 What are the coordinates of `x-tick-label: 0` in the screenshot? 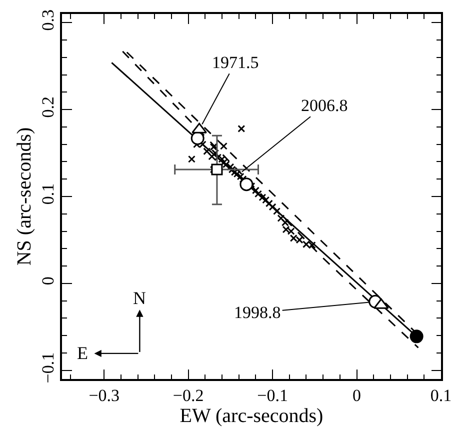 It's located at (357, 396).